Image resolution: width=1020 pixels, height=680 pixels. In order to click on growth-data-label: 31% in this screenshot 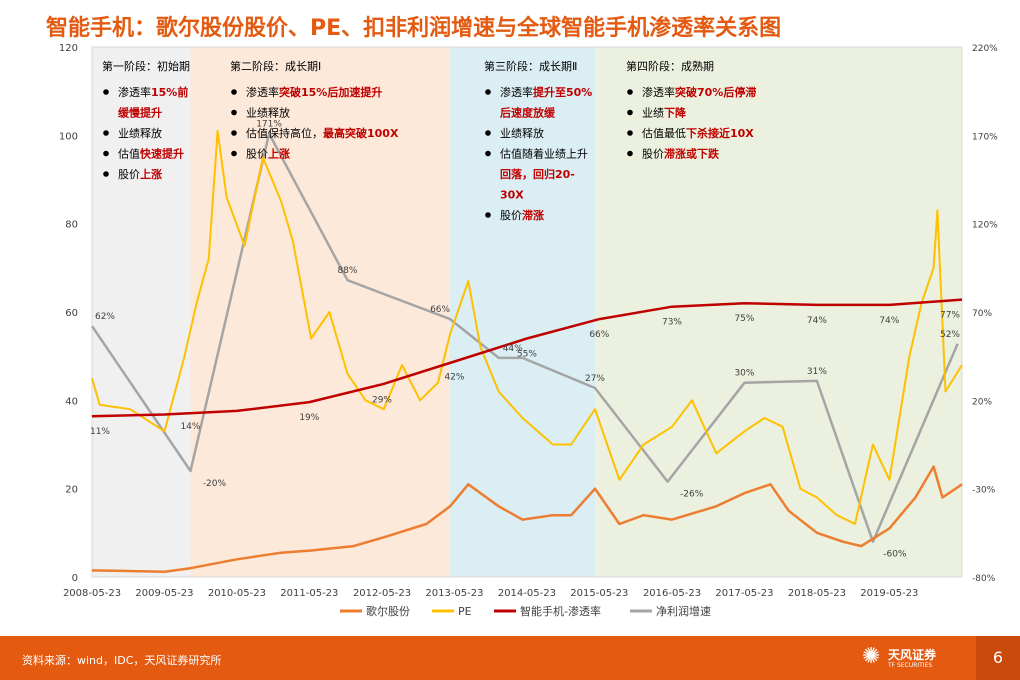, I will do `click(817, 372)`.